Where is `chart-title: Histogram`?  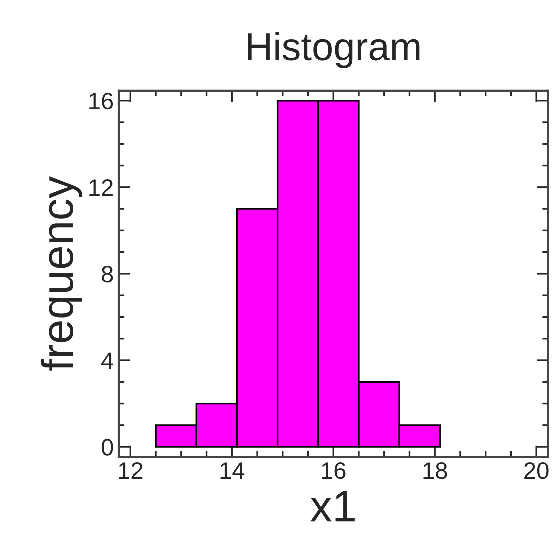 chart-title: Histogram is located at coordinates (334, 50).